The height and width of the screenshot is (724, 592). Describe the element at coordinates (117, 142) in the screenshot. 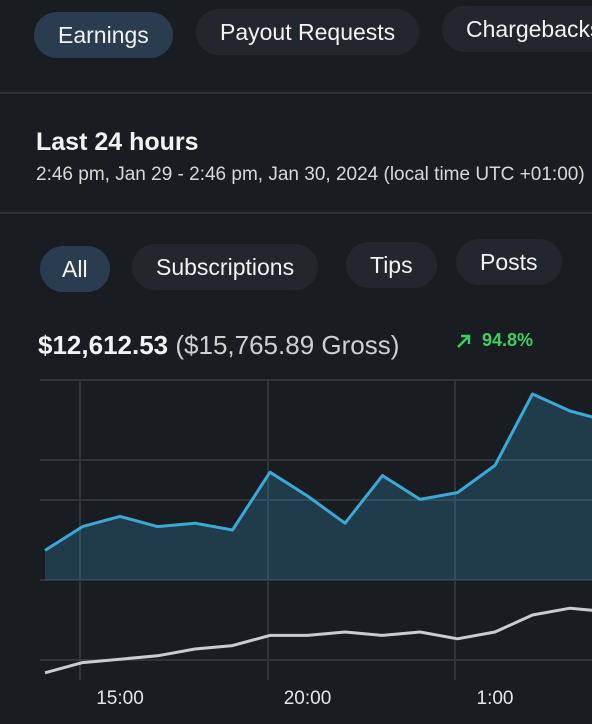

I see `period-title: Last 24 hours` at that location.